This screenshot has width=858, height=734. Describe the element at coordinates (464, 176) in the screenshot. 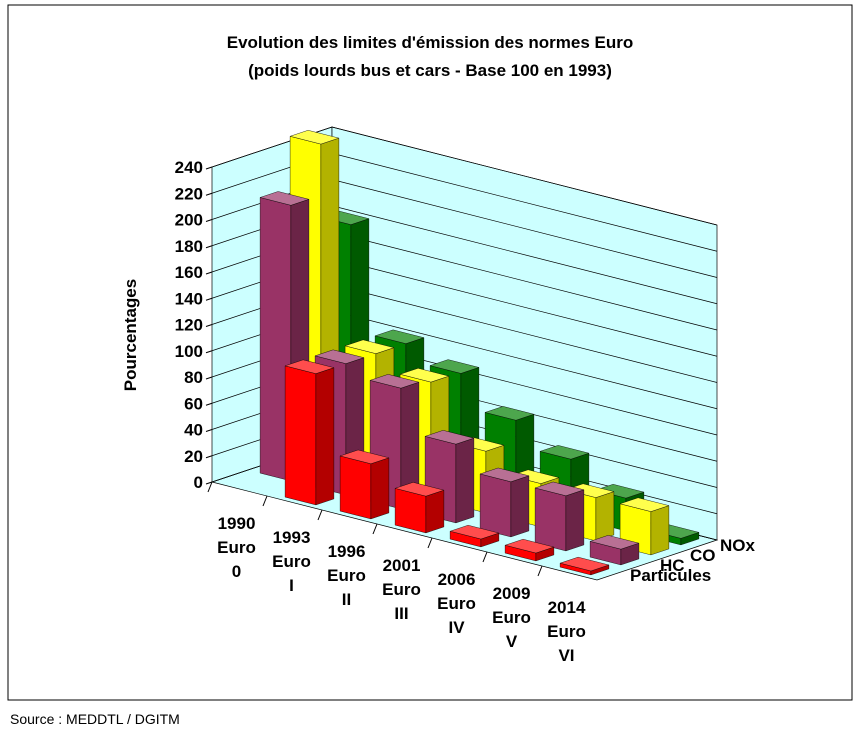

I see `grid-line` at that location.